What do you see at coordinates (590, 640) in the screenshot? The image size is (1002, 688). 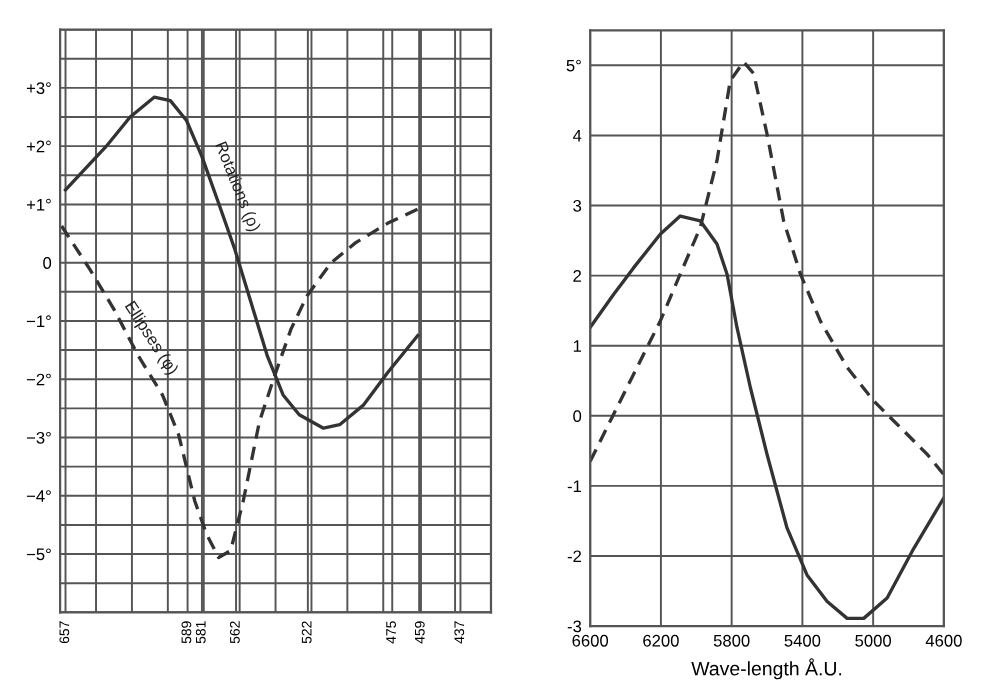 I see `x-tick-label: 6600` at bounding box center [590, 640].